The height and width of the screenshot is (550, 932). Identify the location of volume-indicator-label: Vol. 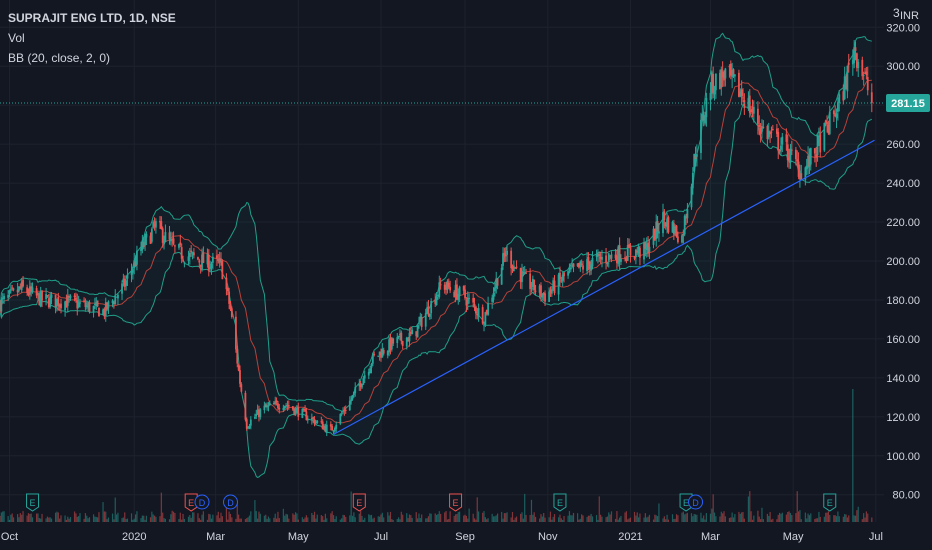
(16, 38).